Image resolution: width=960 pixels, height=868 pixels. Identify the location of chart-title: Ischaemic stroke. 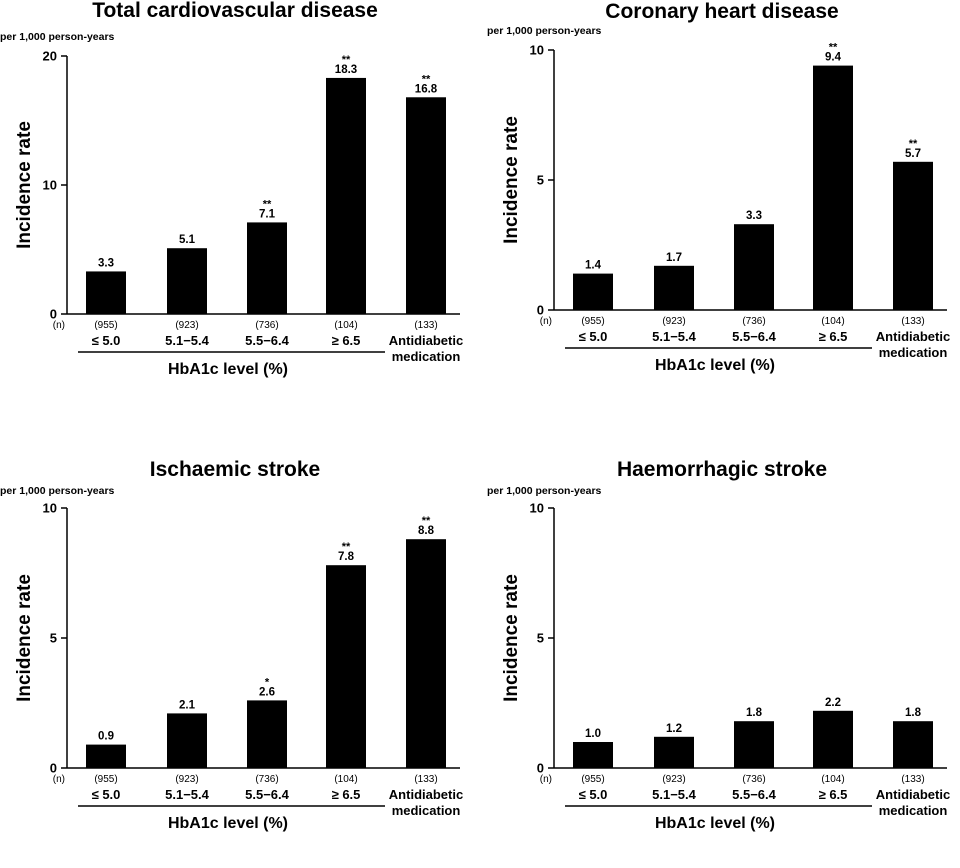
(235, 469).